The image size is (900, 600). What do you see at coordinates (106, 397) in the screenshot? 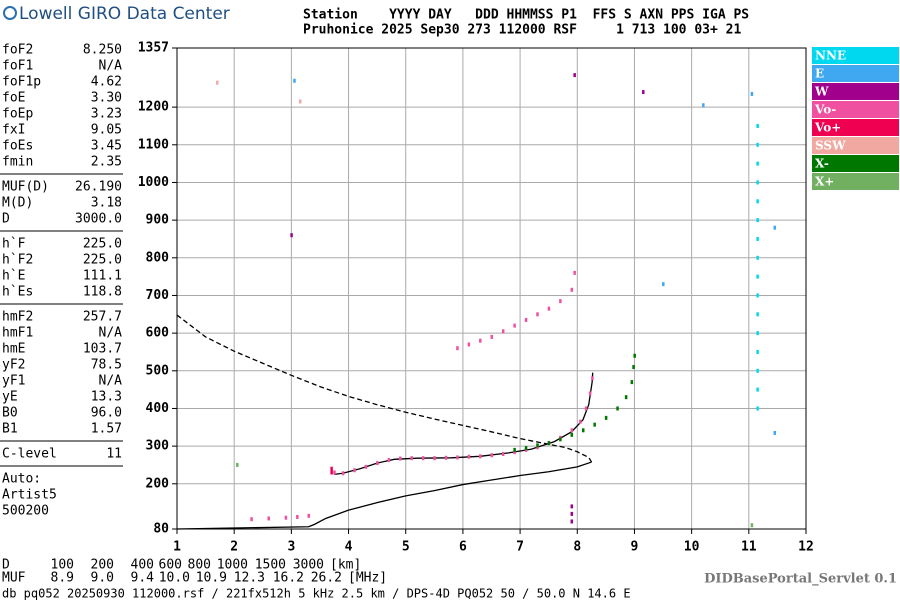
I see `param-value: 13.3` at bounding box center [106, 397].